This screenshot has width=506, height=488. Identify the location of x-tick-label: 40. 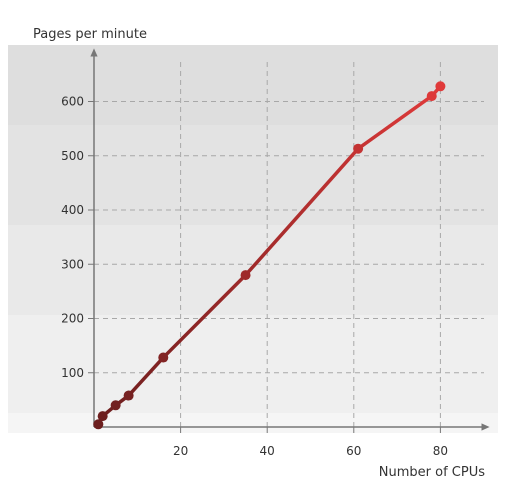
(267, 451).